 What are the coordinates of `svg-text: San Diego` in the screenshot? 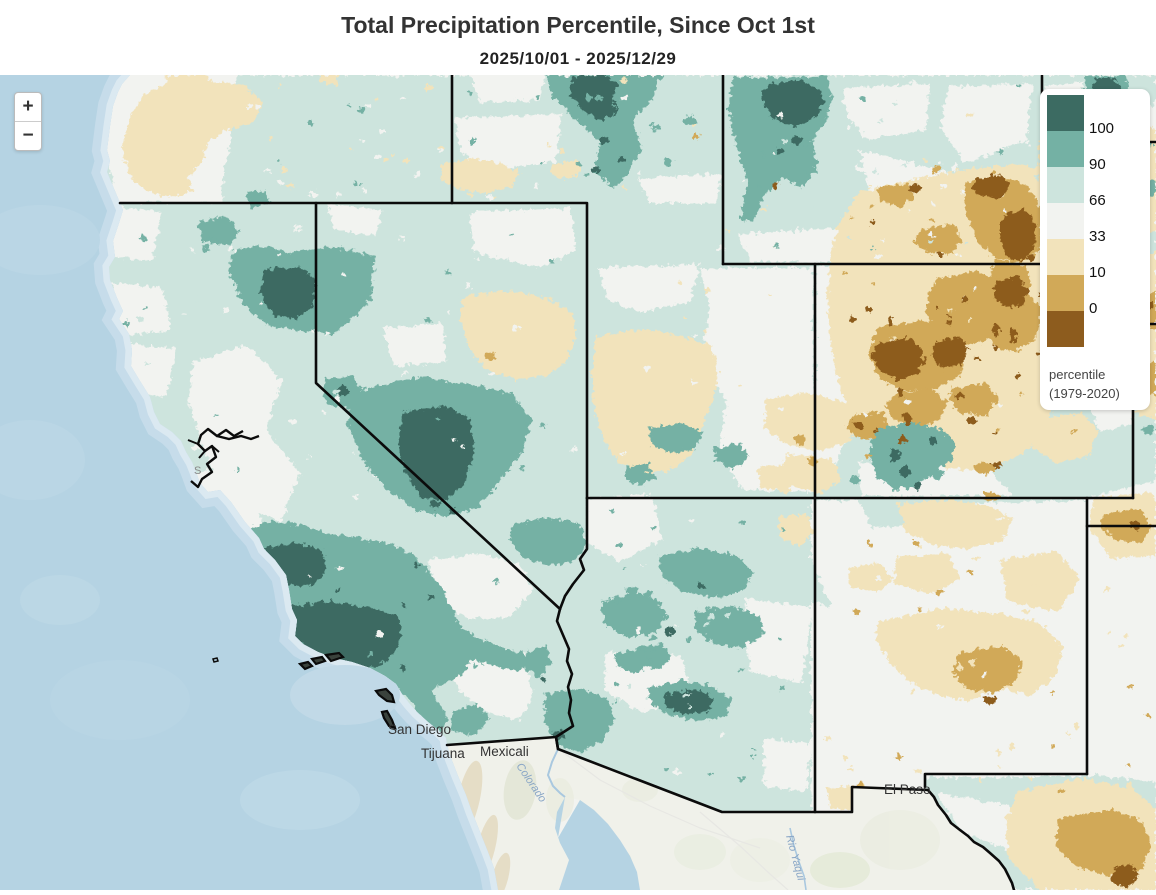 It's located at (419, 729).